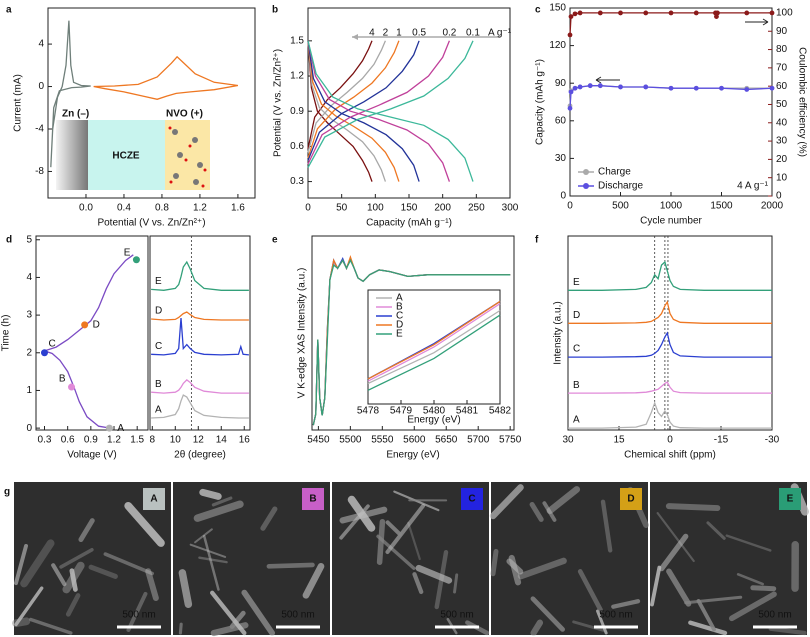  What do you see at coordinates (124, 208) in the screenshot?
I see `x-tick-label: 0.4` at bounding box center [124, 208].